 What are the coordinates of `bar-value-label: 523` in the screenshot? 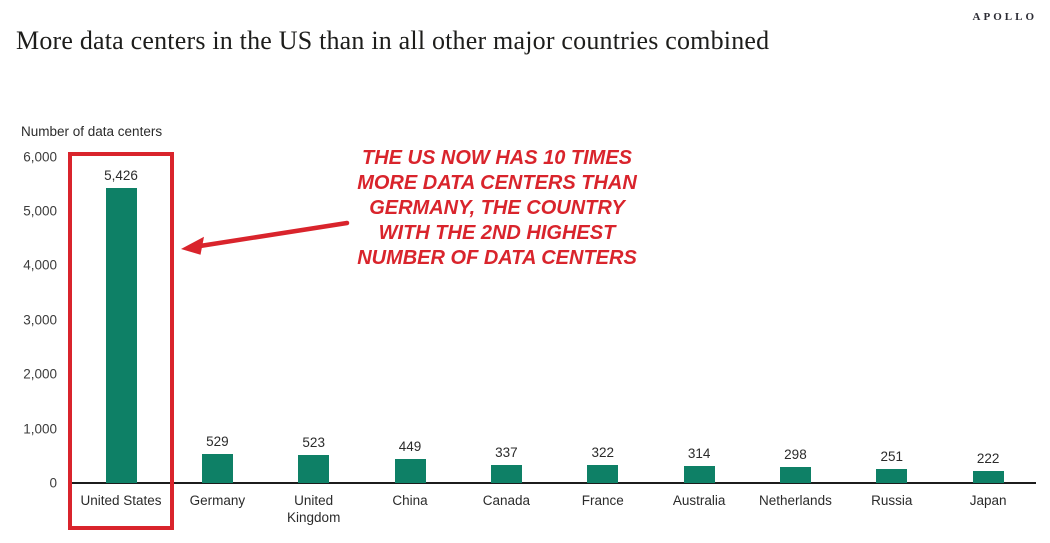 It's located at (313, 442).